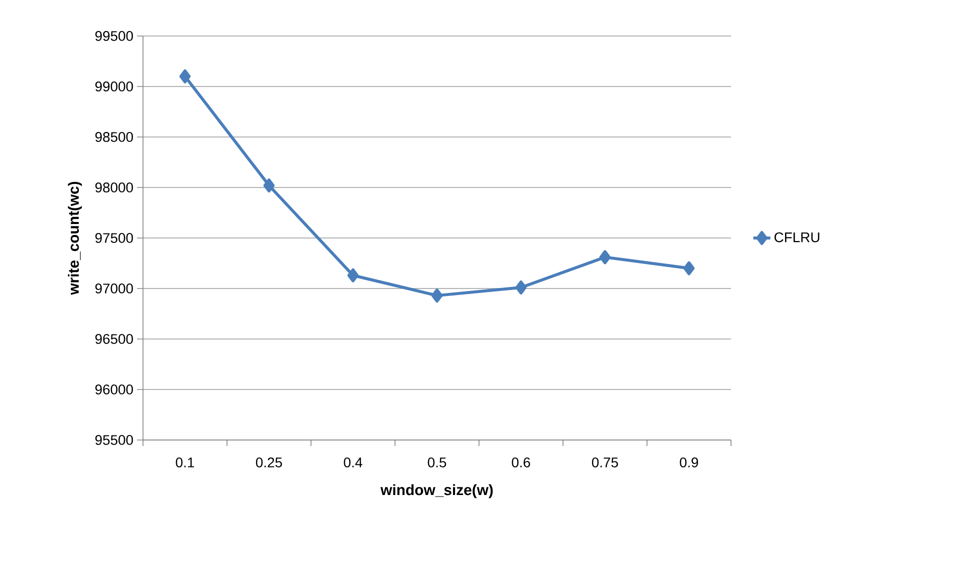 The image size is (956, 577). I want to click on x-tick-label: 0.75, so click(605, 462).